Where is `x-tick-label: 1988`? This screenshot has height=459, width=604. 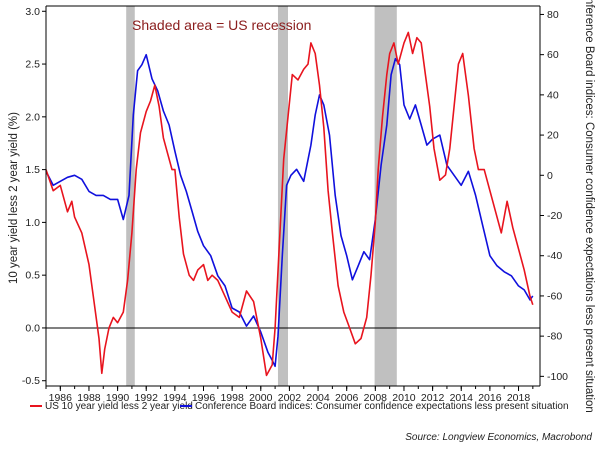 x-tick-label: 1988 is located at coordinates (89, 398).